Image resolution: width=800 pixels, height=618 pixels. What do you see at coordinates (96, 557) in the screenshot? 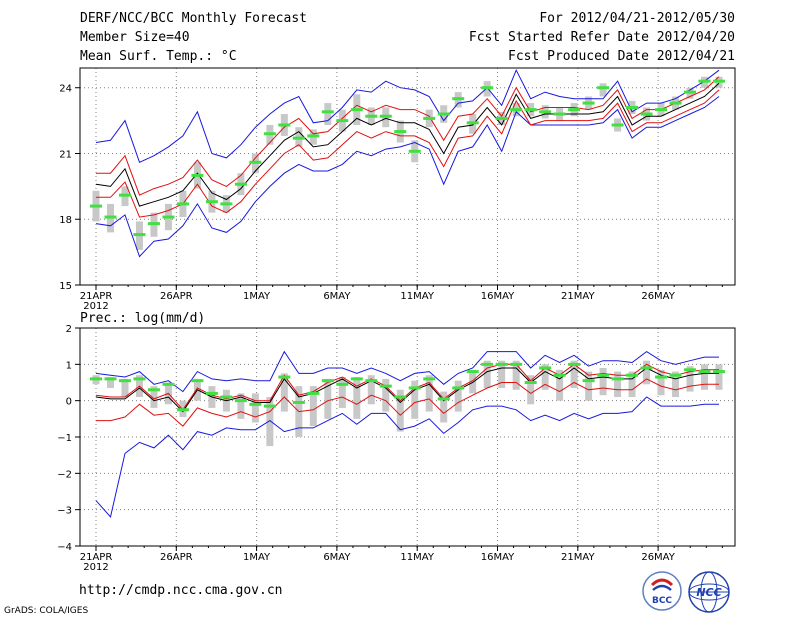
I see `x-tick-label: 21APR` at bounding box center [96, 557].